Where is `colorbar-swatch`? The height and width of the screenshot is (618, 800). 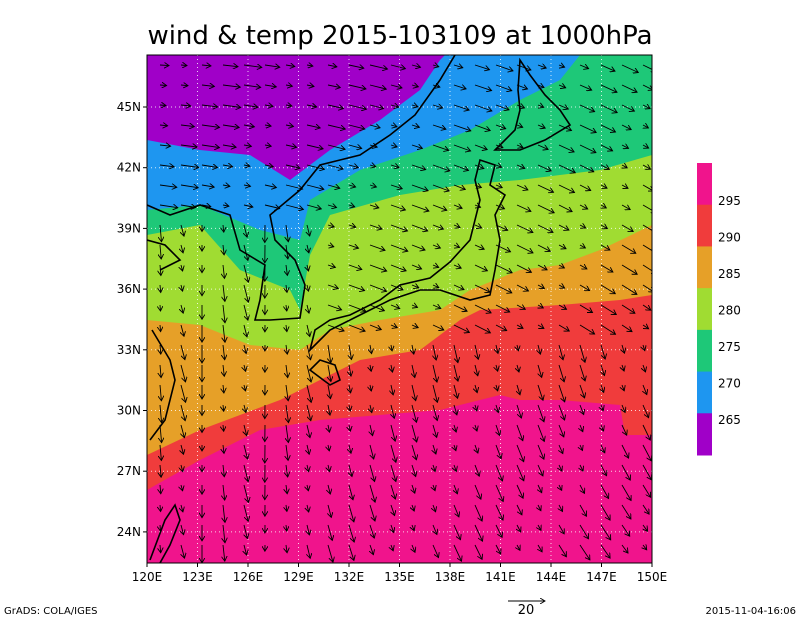
colorbar-swatch is located at coordinates (704, 267).